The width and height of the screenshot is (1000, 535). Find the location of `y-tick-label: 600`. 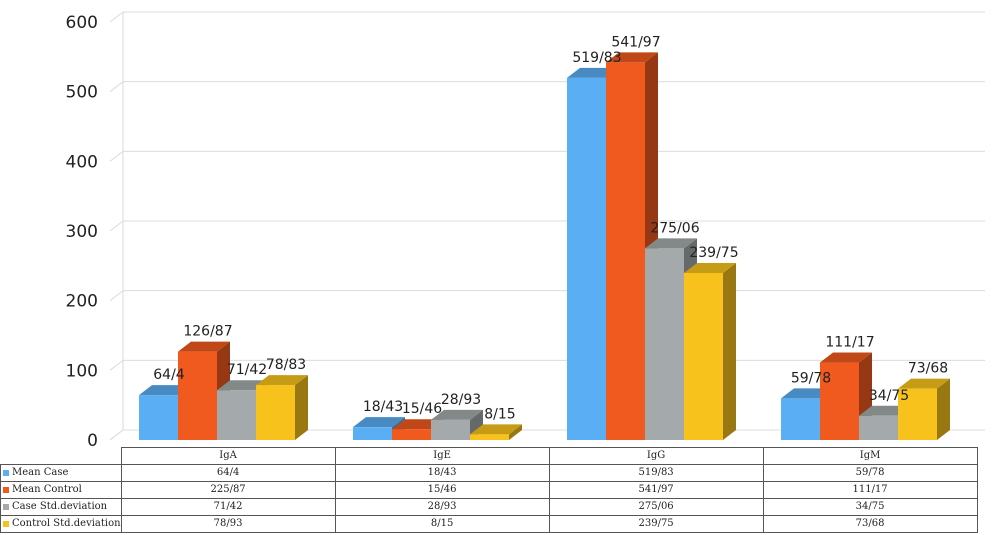

y-tick-label: 600 is located at coordinates (82, 23).